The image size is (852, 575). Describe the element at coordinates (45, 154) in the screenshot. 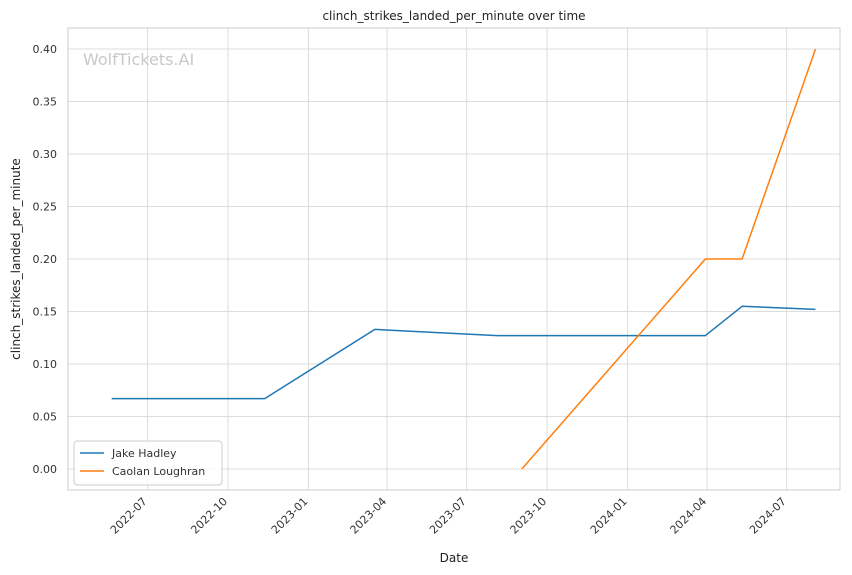

I see `y-tick-label: 0.30` at that location.